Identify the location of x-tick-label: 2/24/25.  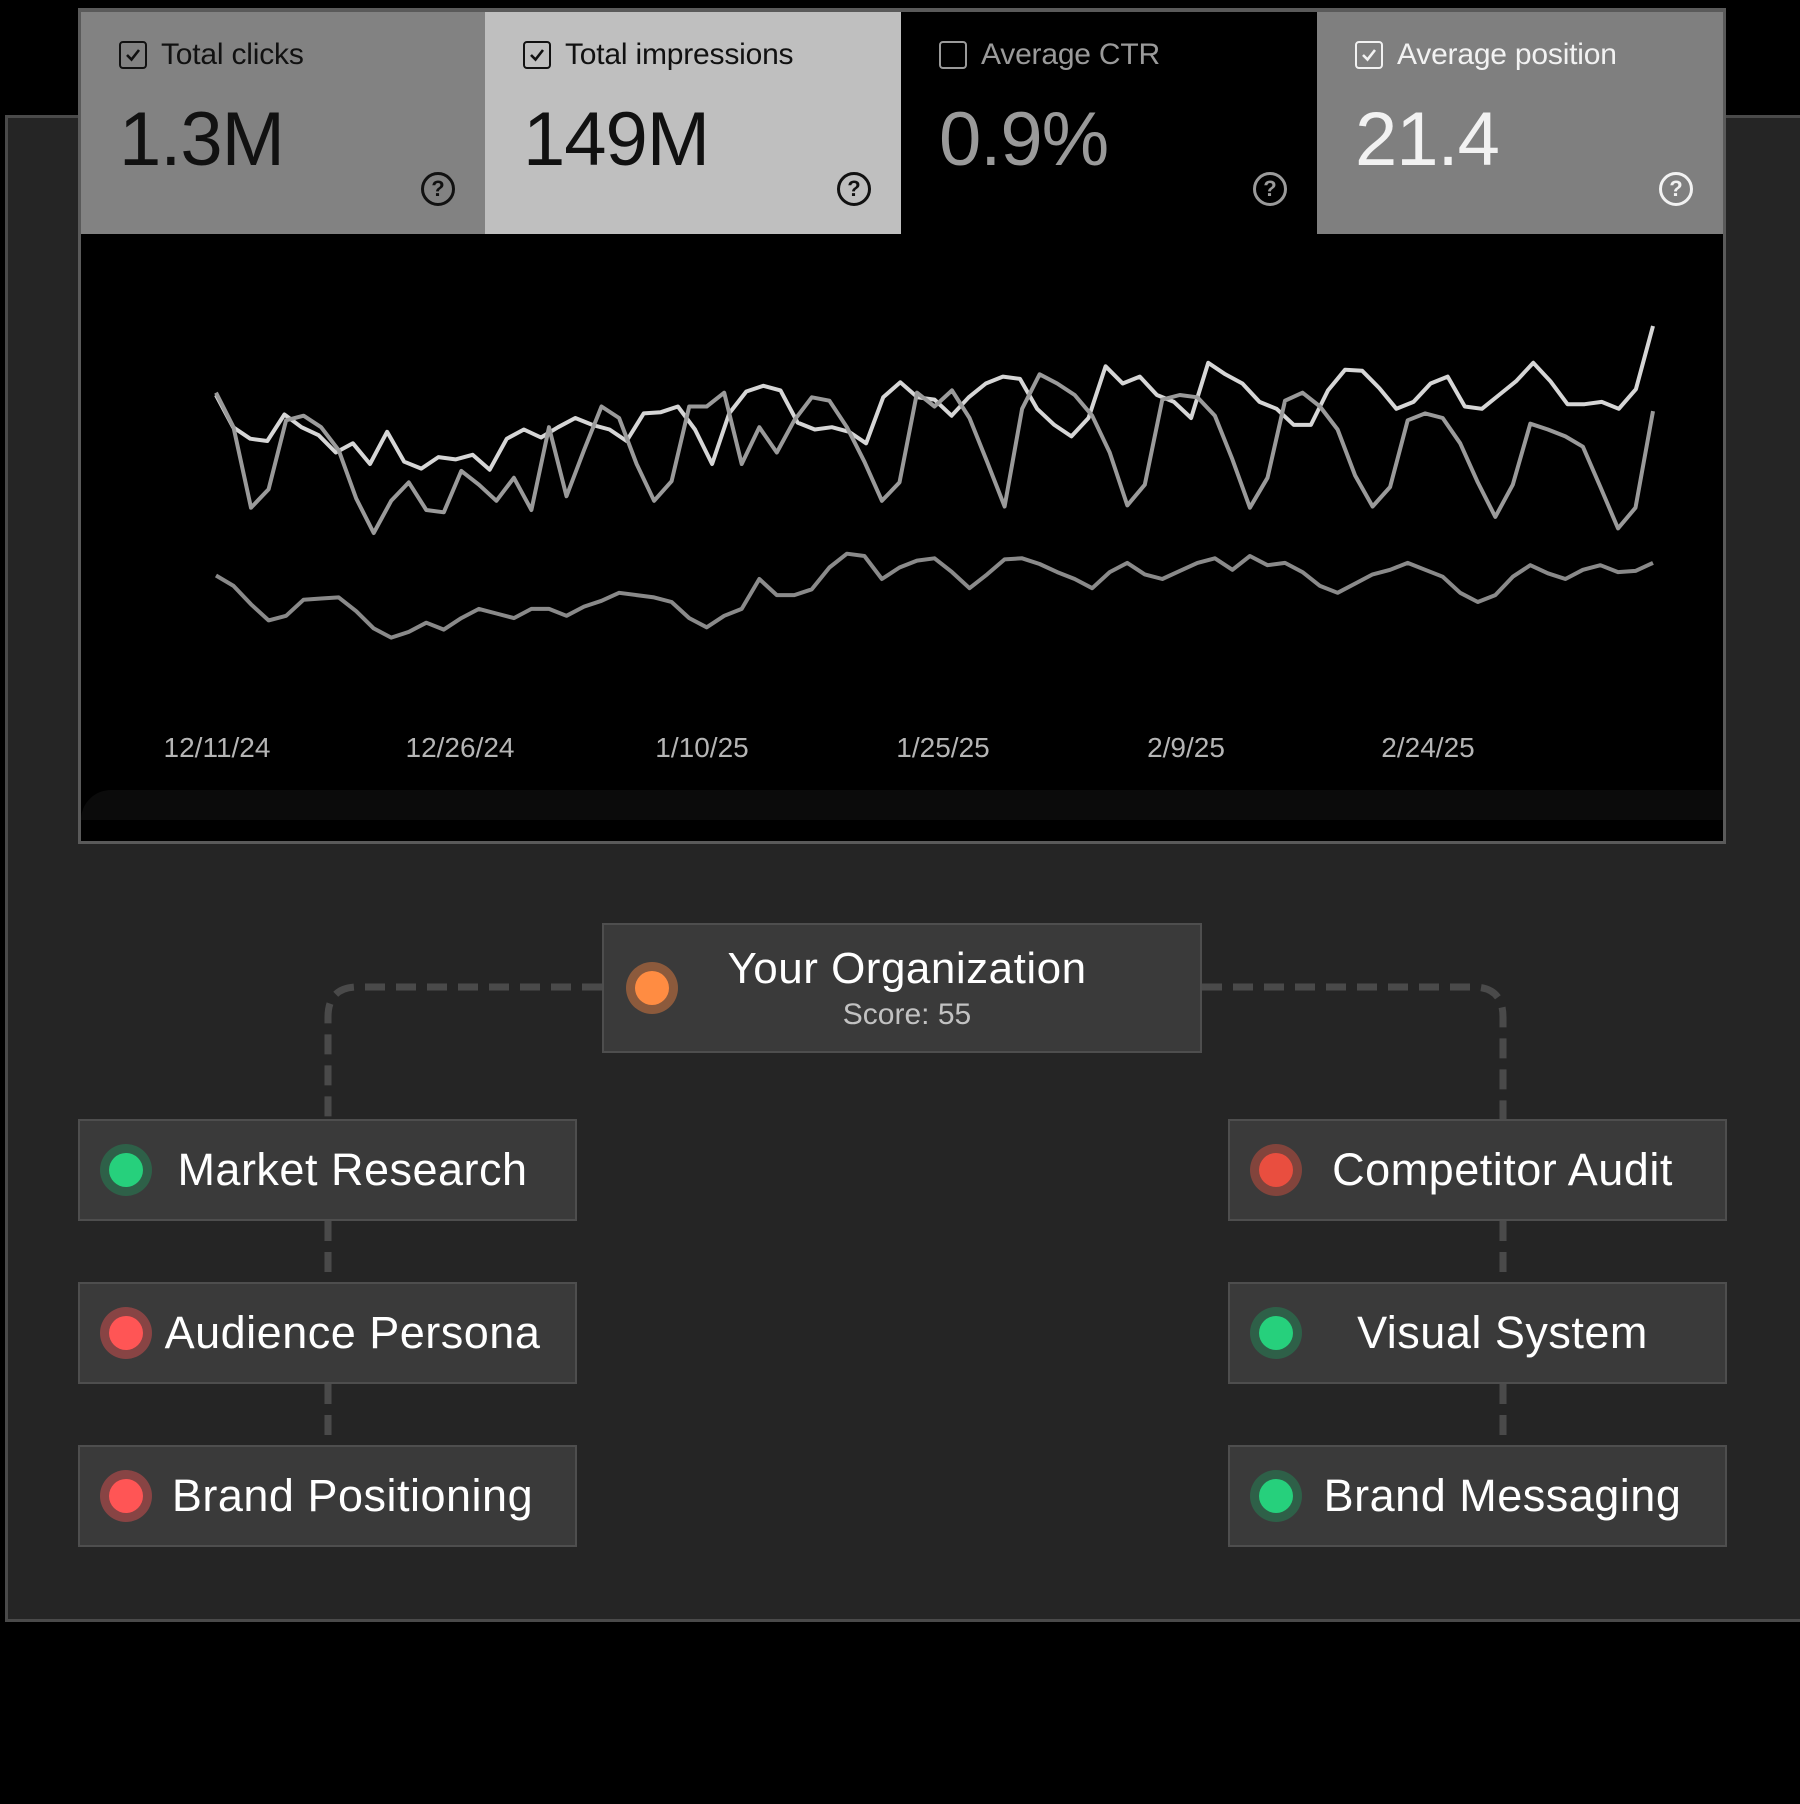
(1428, 747).